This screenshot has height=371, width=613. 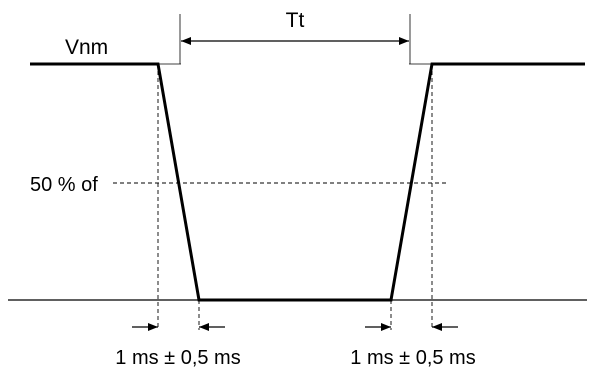 What do you see at coordinates (295, 20) in the screenshot?
I see `label-interval: Tt` at bounding box center [295, 20].